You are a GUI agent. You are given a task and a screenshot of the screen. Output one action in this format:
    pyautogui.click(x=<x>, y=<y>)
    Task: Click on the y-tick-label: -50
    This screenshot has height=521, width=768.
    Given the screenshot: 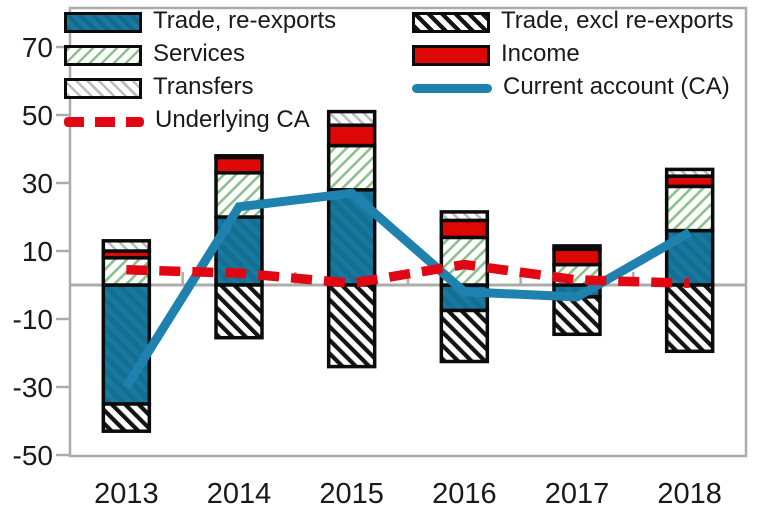 What is the action you would take?
    pyautogui.click(x=33, y=455)
    